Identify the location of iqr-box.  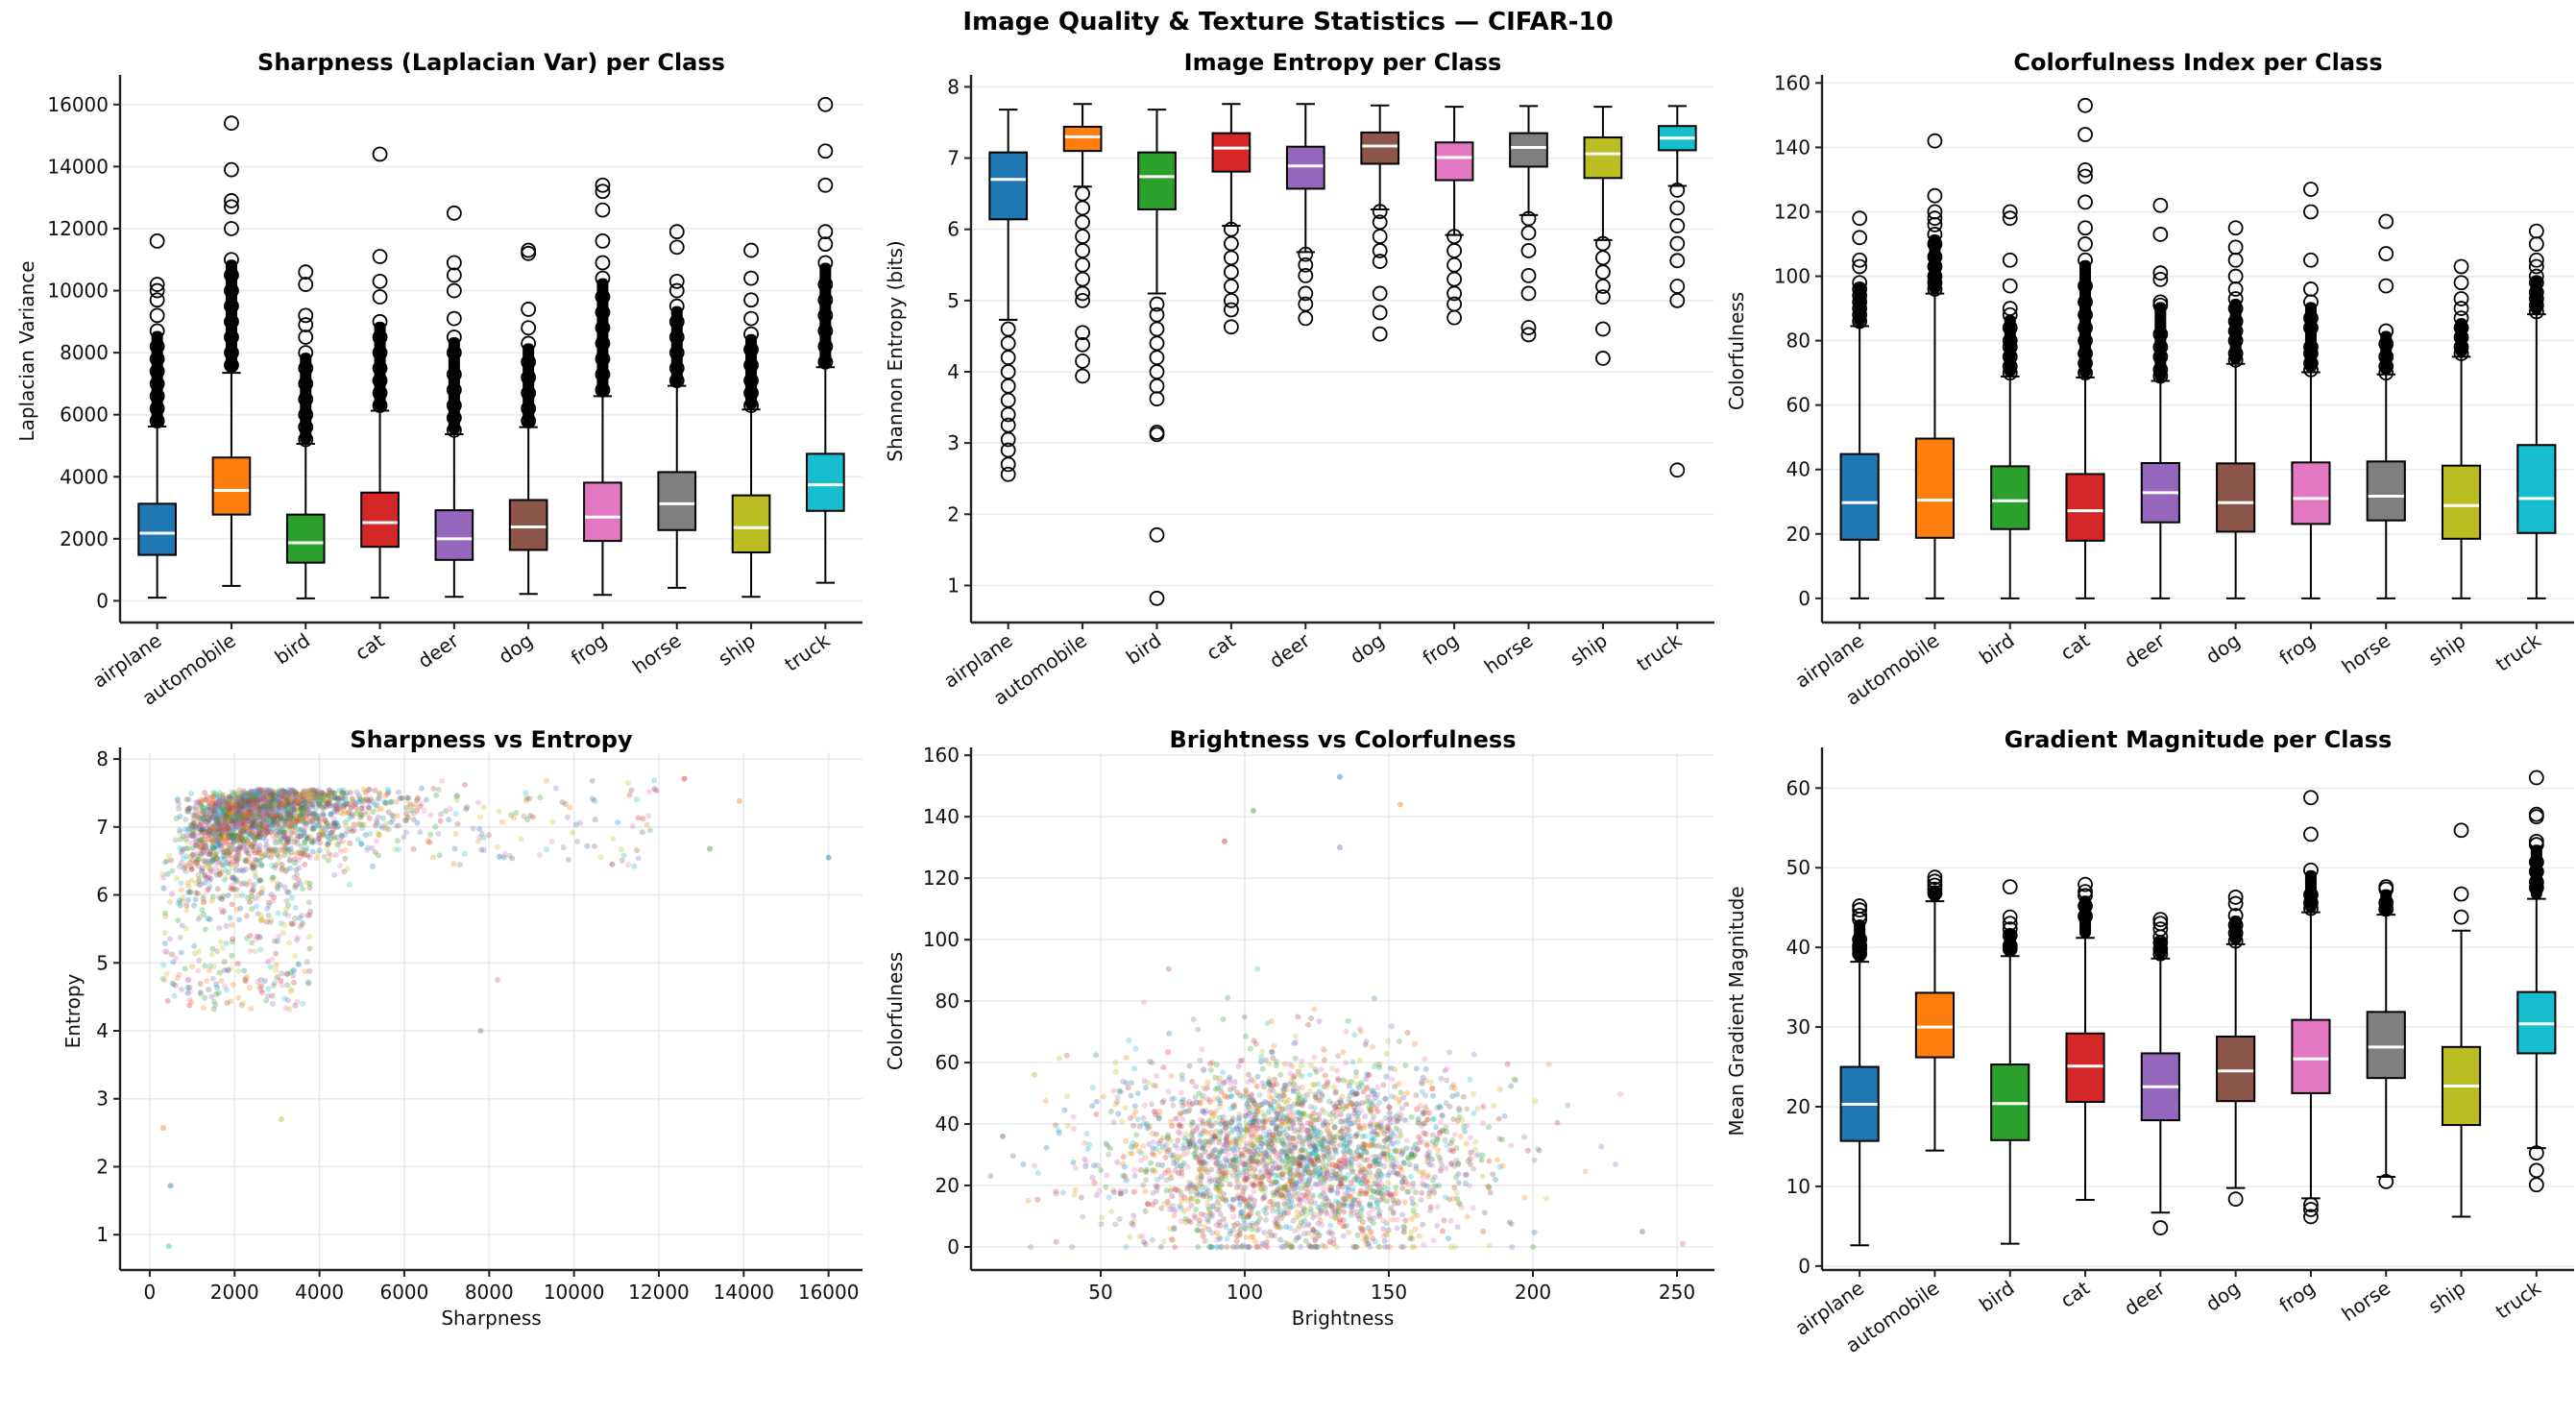
(1008, 186).